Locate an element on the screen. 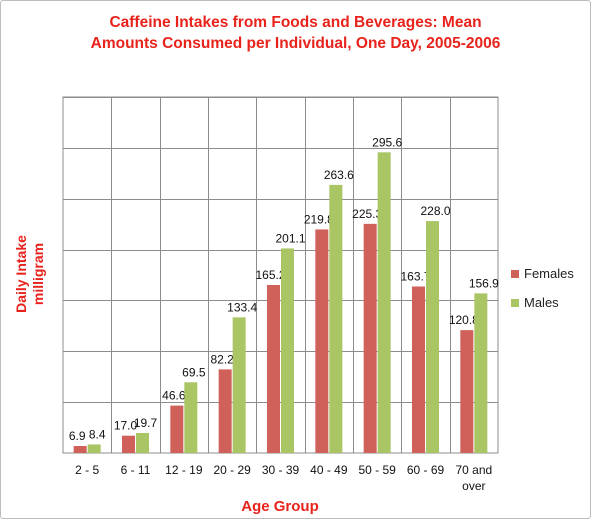 The height and width of the screenshot is (519, 591). data-label-males: 201.1 is located at coordinates (290, 238).